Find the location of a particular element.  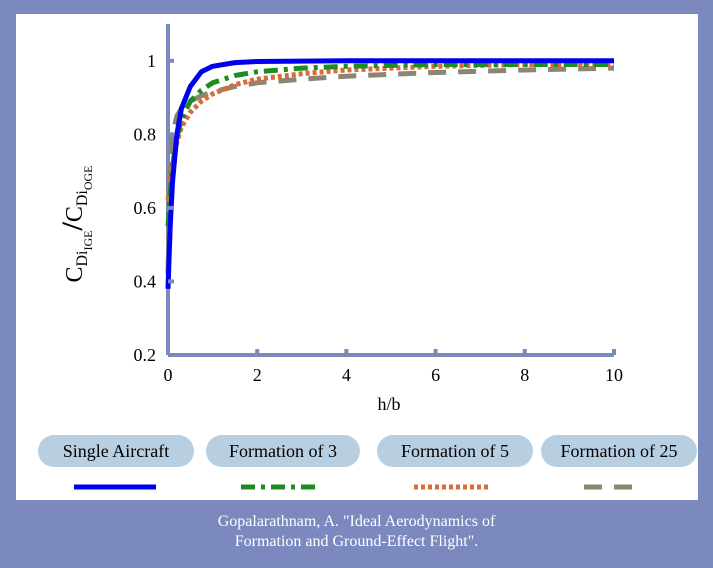

y-axis-label: CDiIGE/CDiOGE is located at coordinates (75, 223).